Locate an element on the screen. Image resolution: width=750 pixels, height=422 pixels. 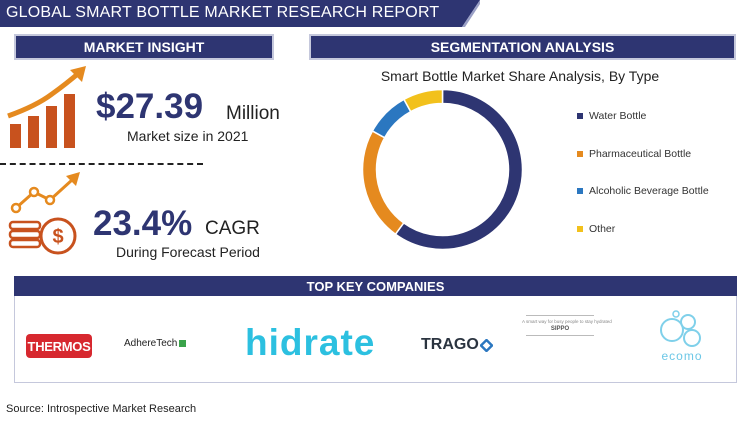
money-growth-icon: $ is located at coordinates (44, 213).